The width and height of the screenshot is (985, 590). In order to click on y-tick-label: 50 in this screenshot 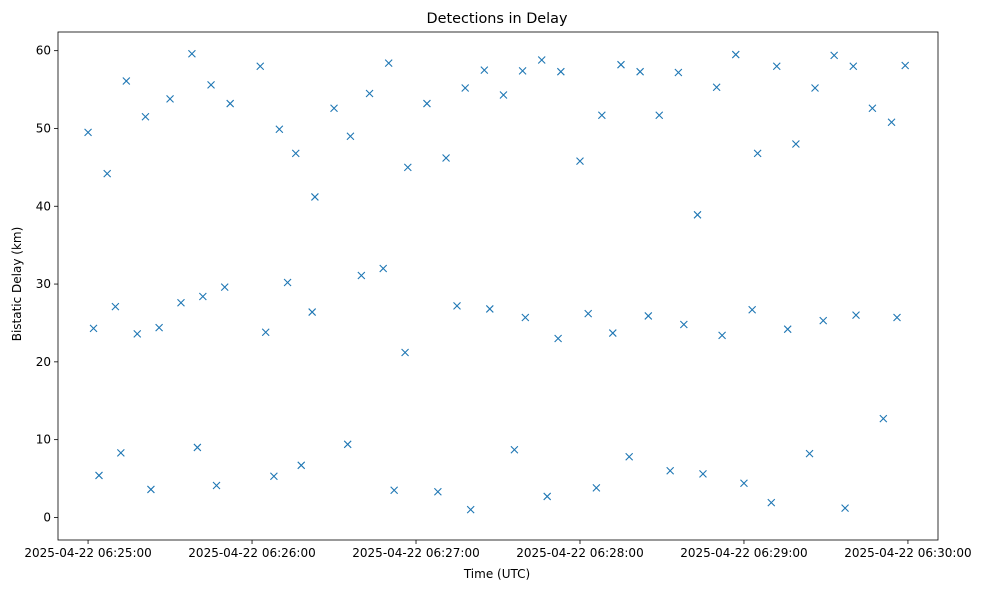, I will do `click(43, 128)`.